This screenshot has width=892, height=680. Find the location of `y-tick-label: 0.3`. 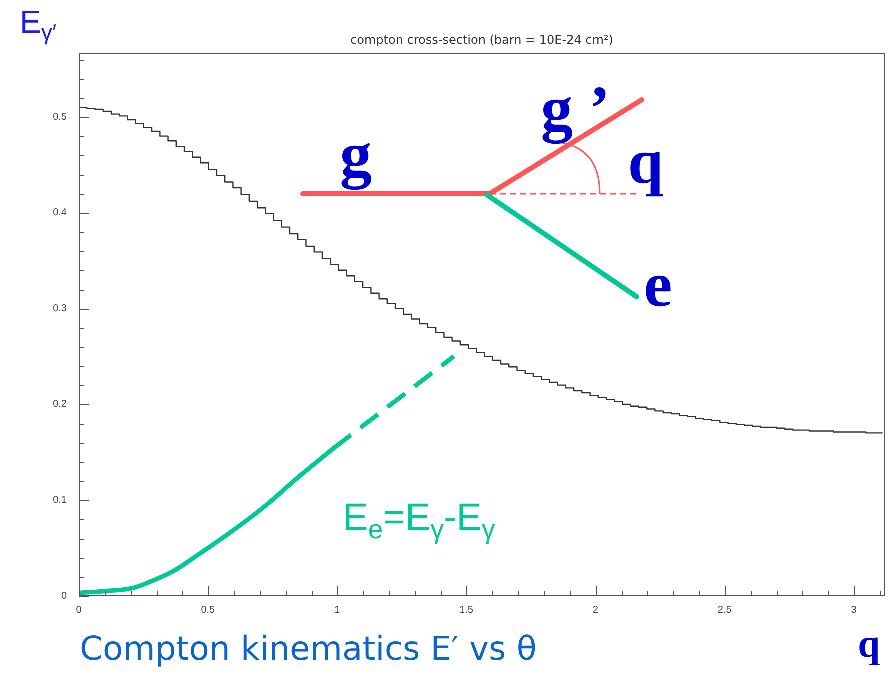

y-tick-label: 0.3 is located at coordinates (60, 308).